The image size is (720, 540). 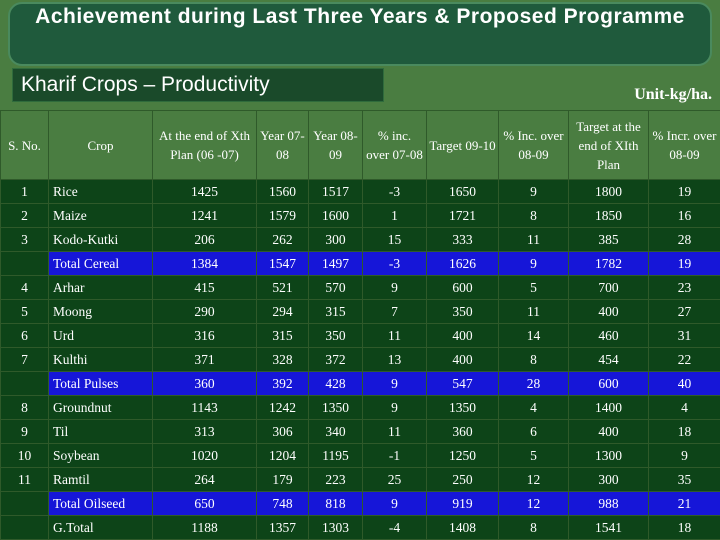 What do you see at coordinates (204, 455) in the screenshot?
I see `cell-xth-plan: 1020` at bounding box center [204, 455].